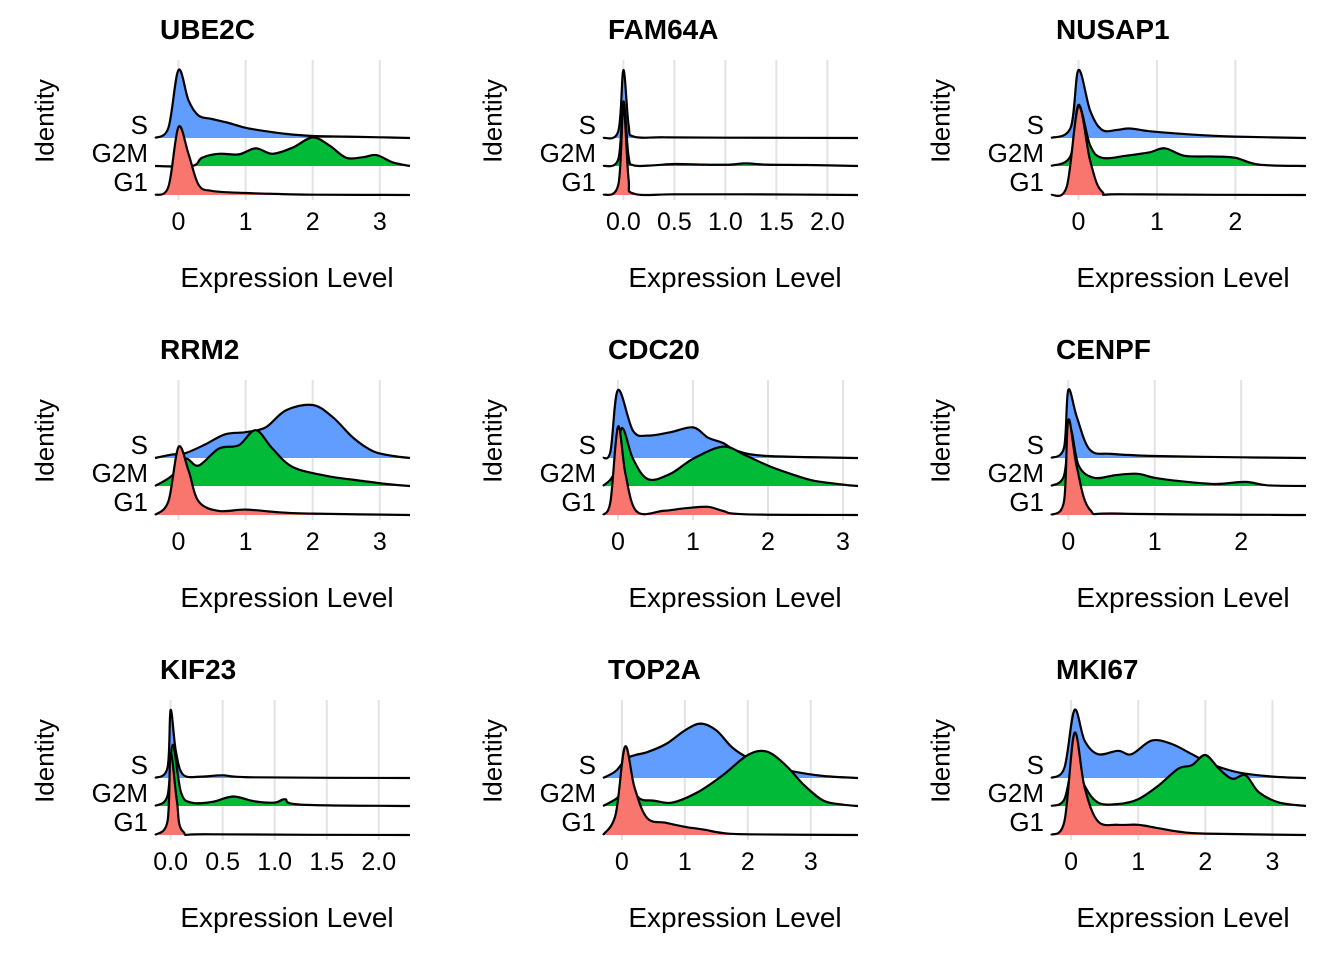 The height and width of the screenshot is (960, 1344). I want to click on ridge-panel: CDC20 Identity S G2M G1 0 1 2 3 Expression Level, so click(668, 477).